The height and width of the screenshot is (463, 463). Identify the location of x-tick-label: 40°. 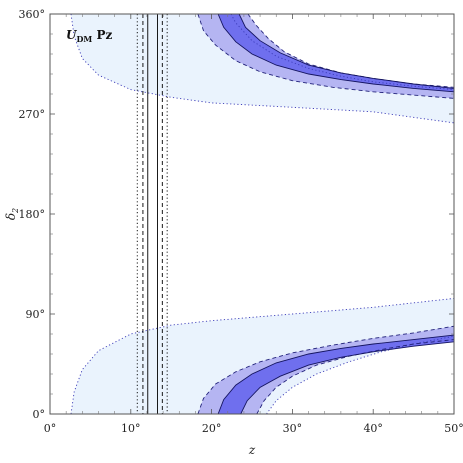
(373, 428).